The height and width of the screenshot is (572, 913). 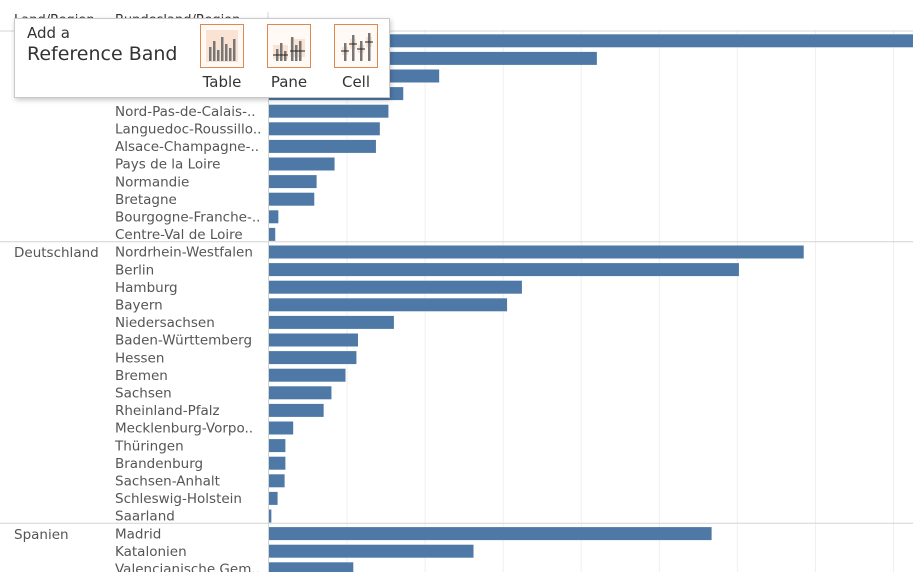 What do you see at coordinates (356, 46) in the screenshot?
I see `cell-scope-icon` at bounding box center [356, 46].